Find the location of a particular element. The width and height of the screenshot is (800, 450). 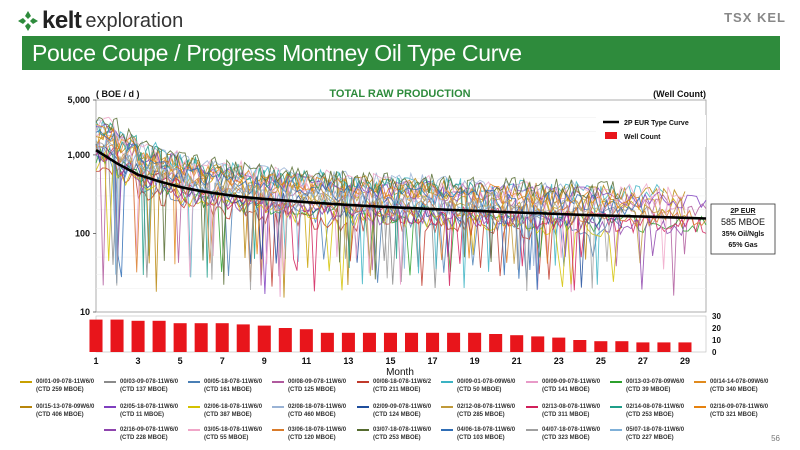

well-legend-label: 05/07-18-078-11W6/0 (CTD 227 MBOE) is located at coordinates (655, 434).